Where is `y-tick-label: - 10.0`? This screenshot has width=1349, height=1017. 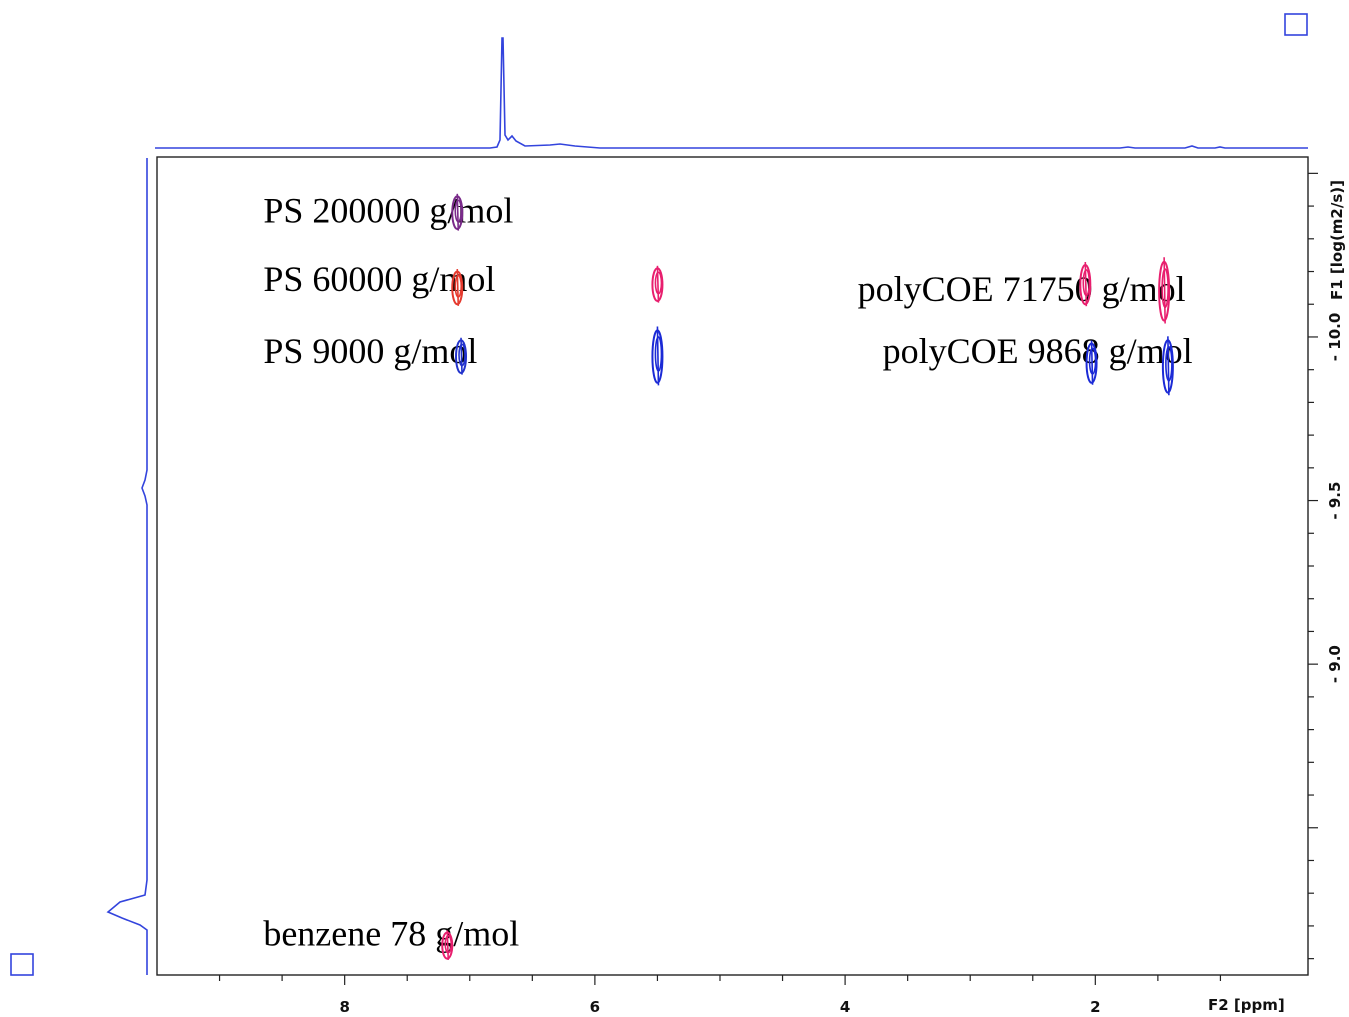 y-tick-label: - 10.0 is located at coordinates (1335, 337).